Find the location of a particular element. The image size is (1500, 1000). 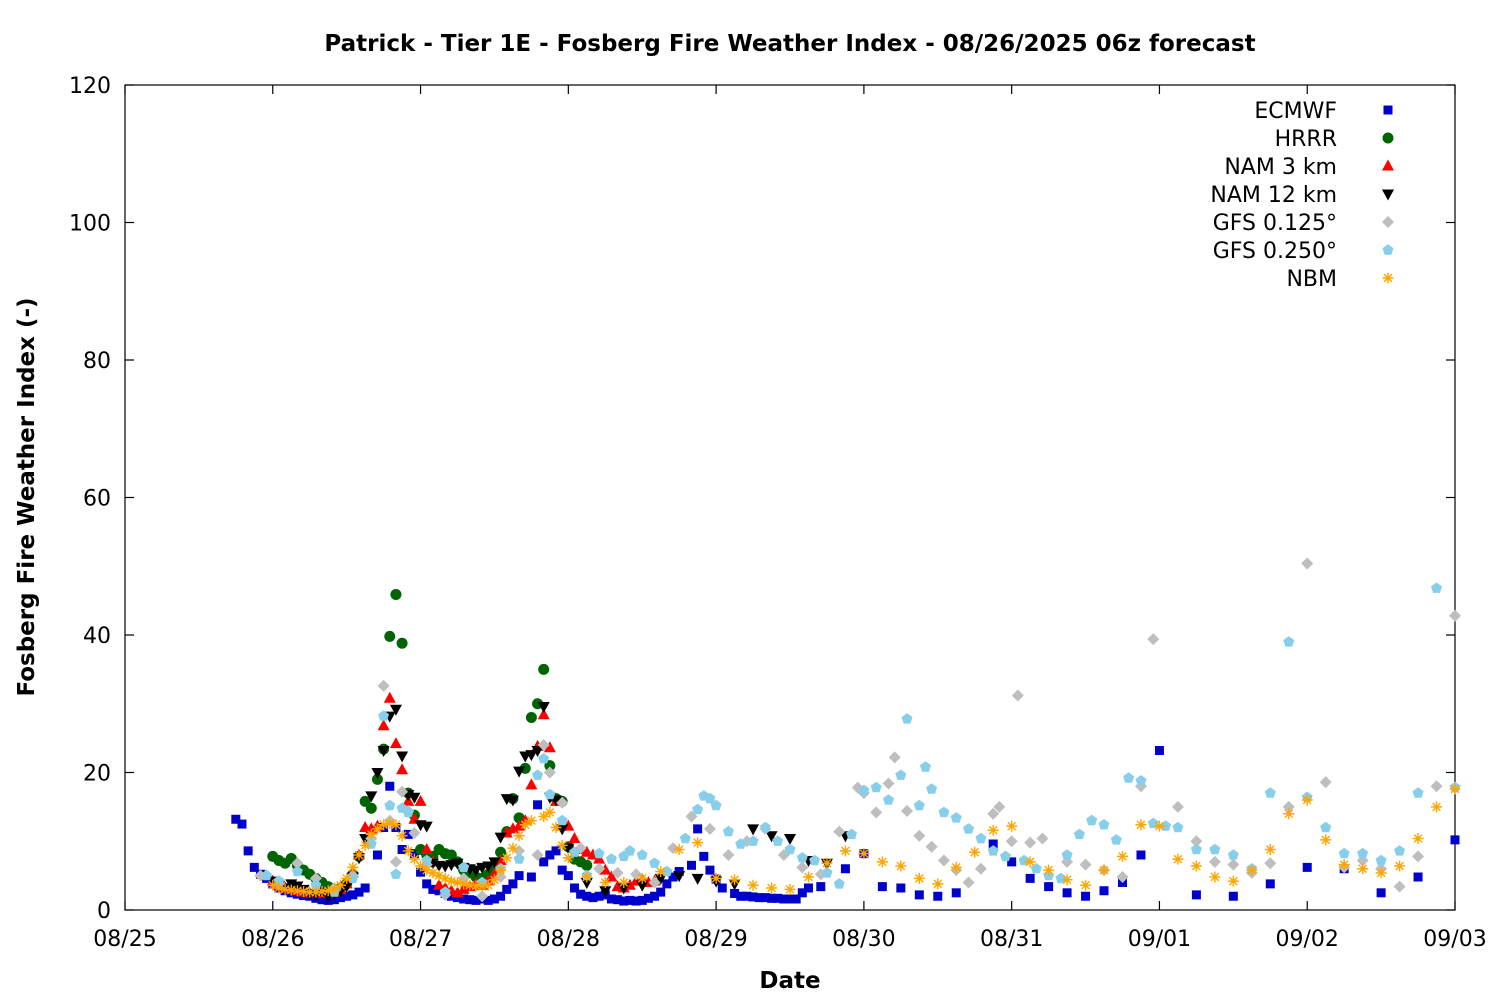

x-tick-label: 08/25 is located at coordinates (124, 939).